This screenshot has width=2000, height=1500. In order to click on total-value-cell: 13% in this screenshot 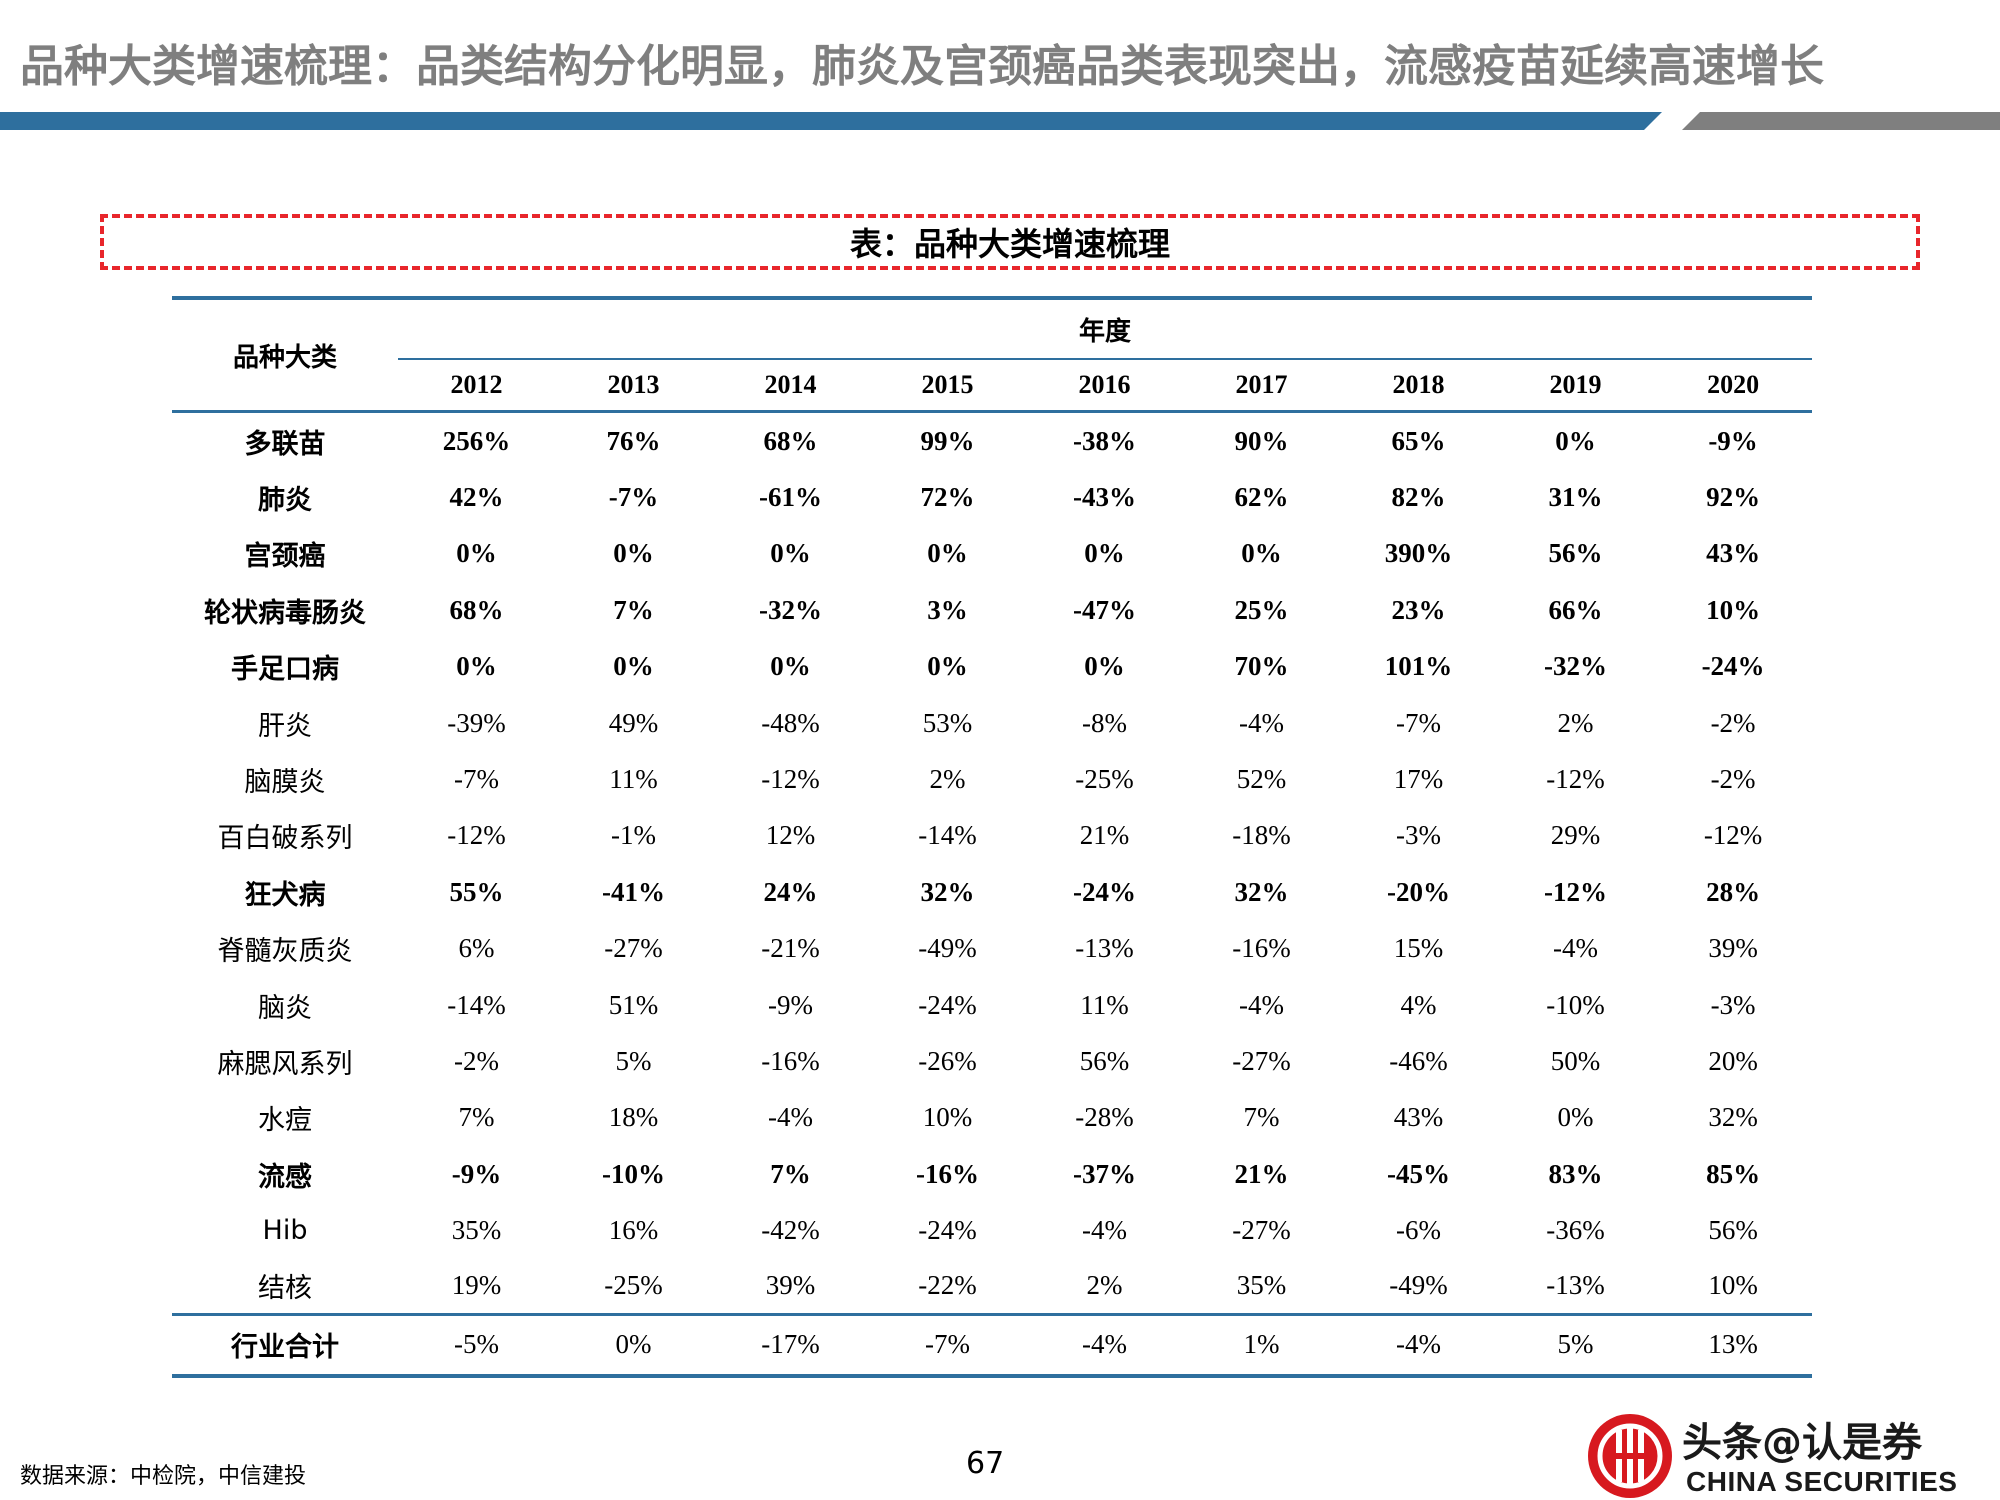, I will do `click(1733, 1345)`.